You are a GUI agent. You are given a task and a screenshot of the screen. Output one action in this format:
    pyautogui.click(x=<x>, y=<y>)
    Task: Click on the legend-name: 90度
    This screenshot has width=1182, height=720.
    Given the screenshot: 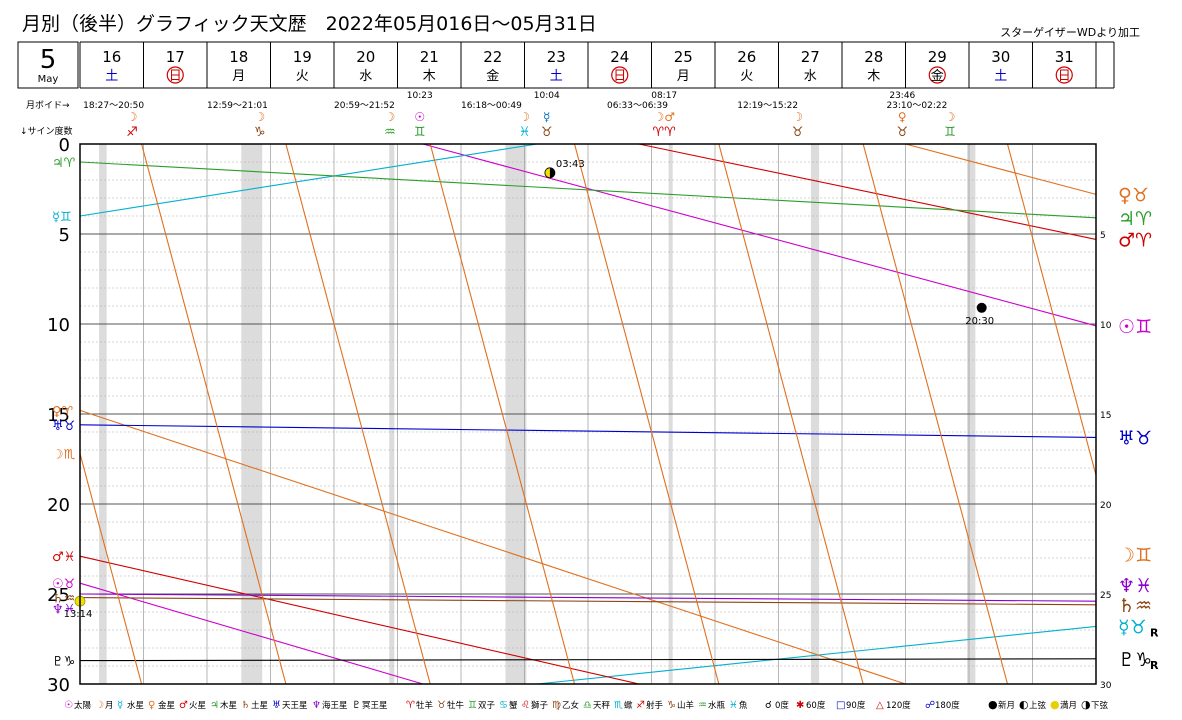 What is the action you would take?
    pyautogui.click(x=856, y=705)
    